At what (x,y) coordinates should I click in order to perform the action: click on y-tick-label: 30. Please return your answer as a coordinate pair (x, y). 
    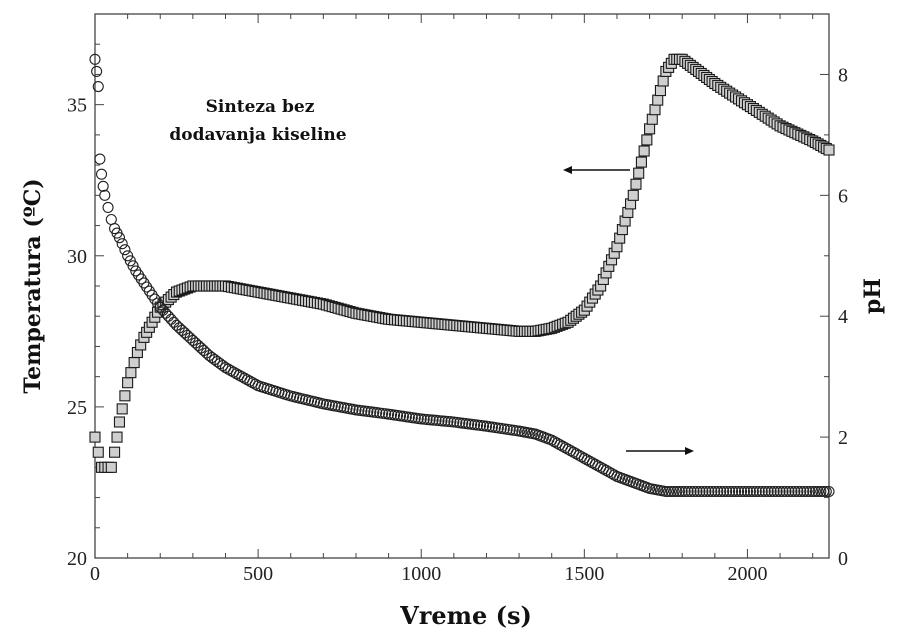
    Looking at the image, I should click on (77, 257).